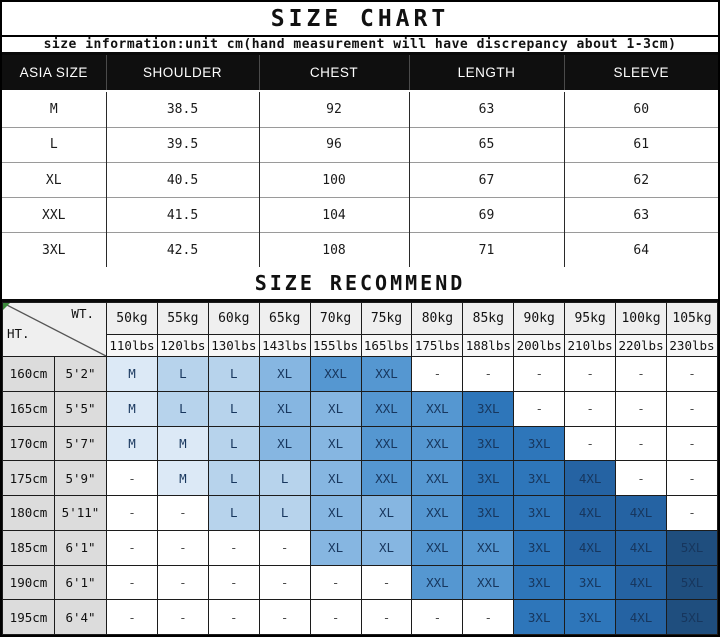 The image size is (720, 637). I want to click on weight-lbs-header: 230lbs, so click(692, 345).